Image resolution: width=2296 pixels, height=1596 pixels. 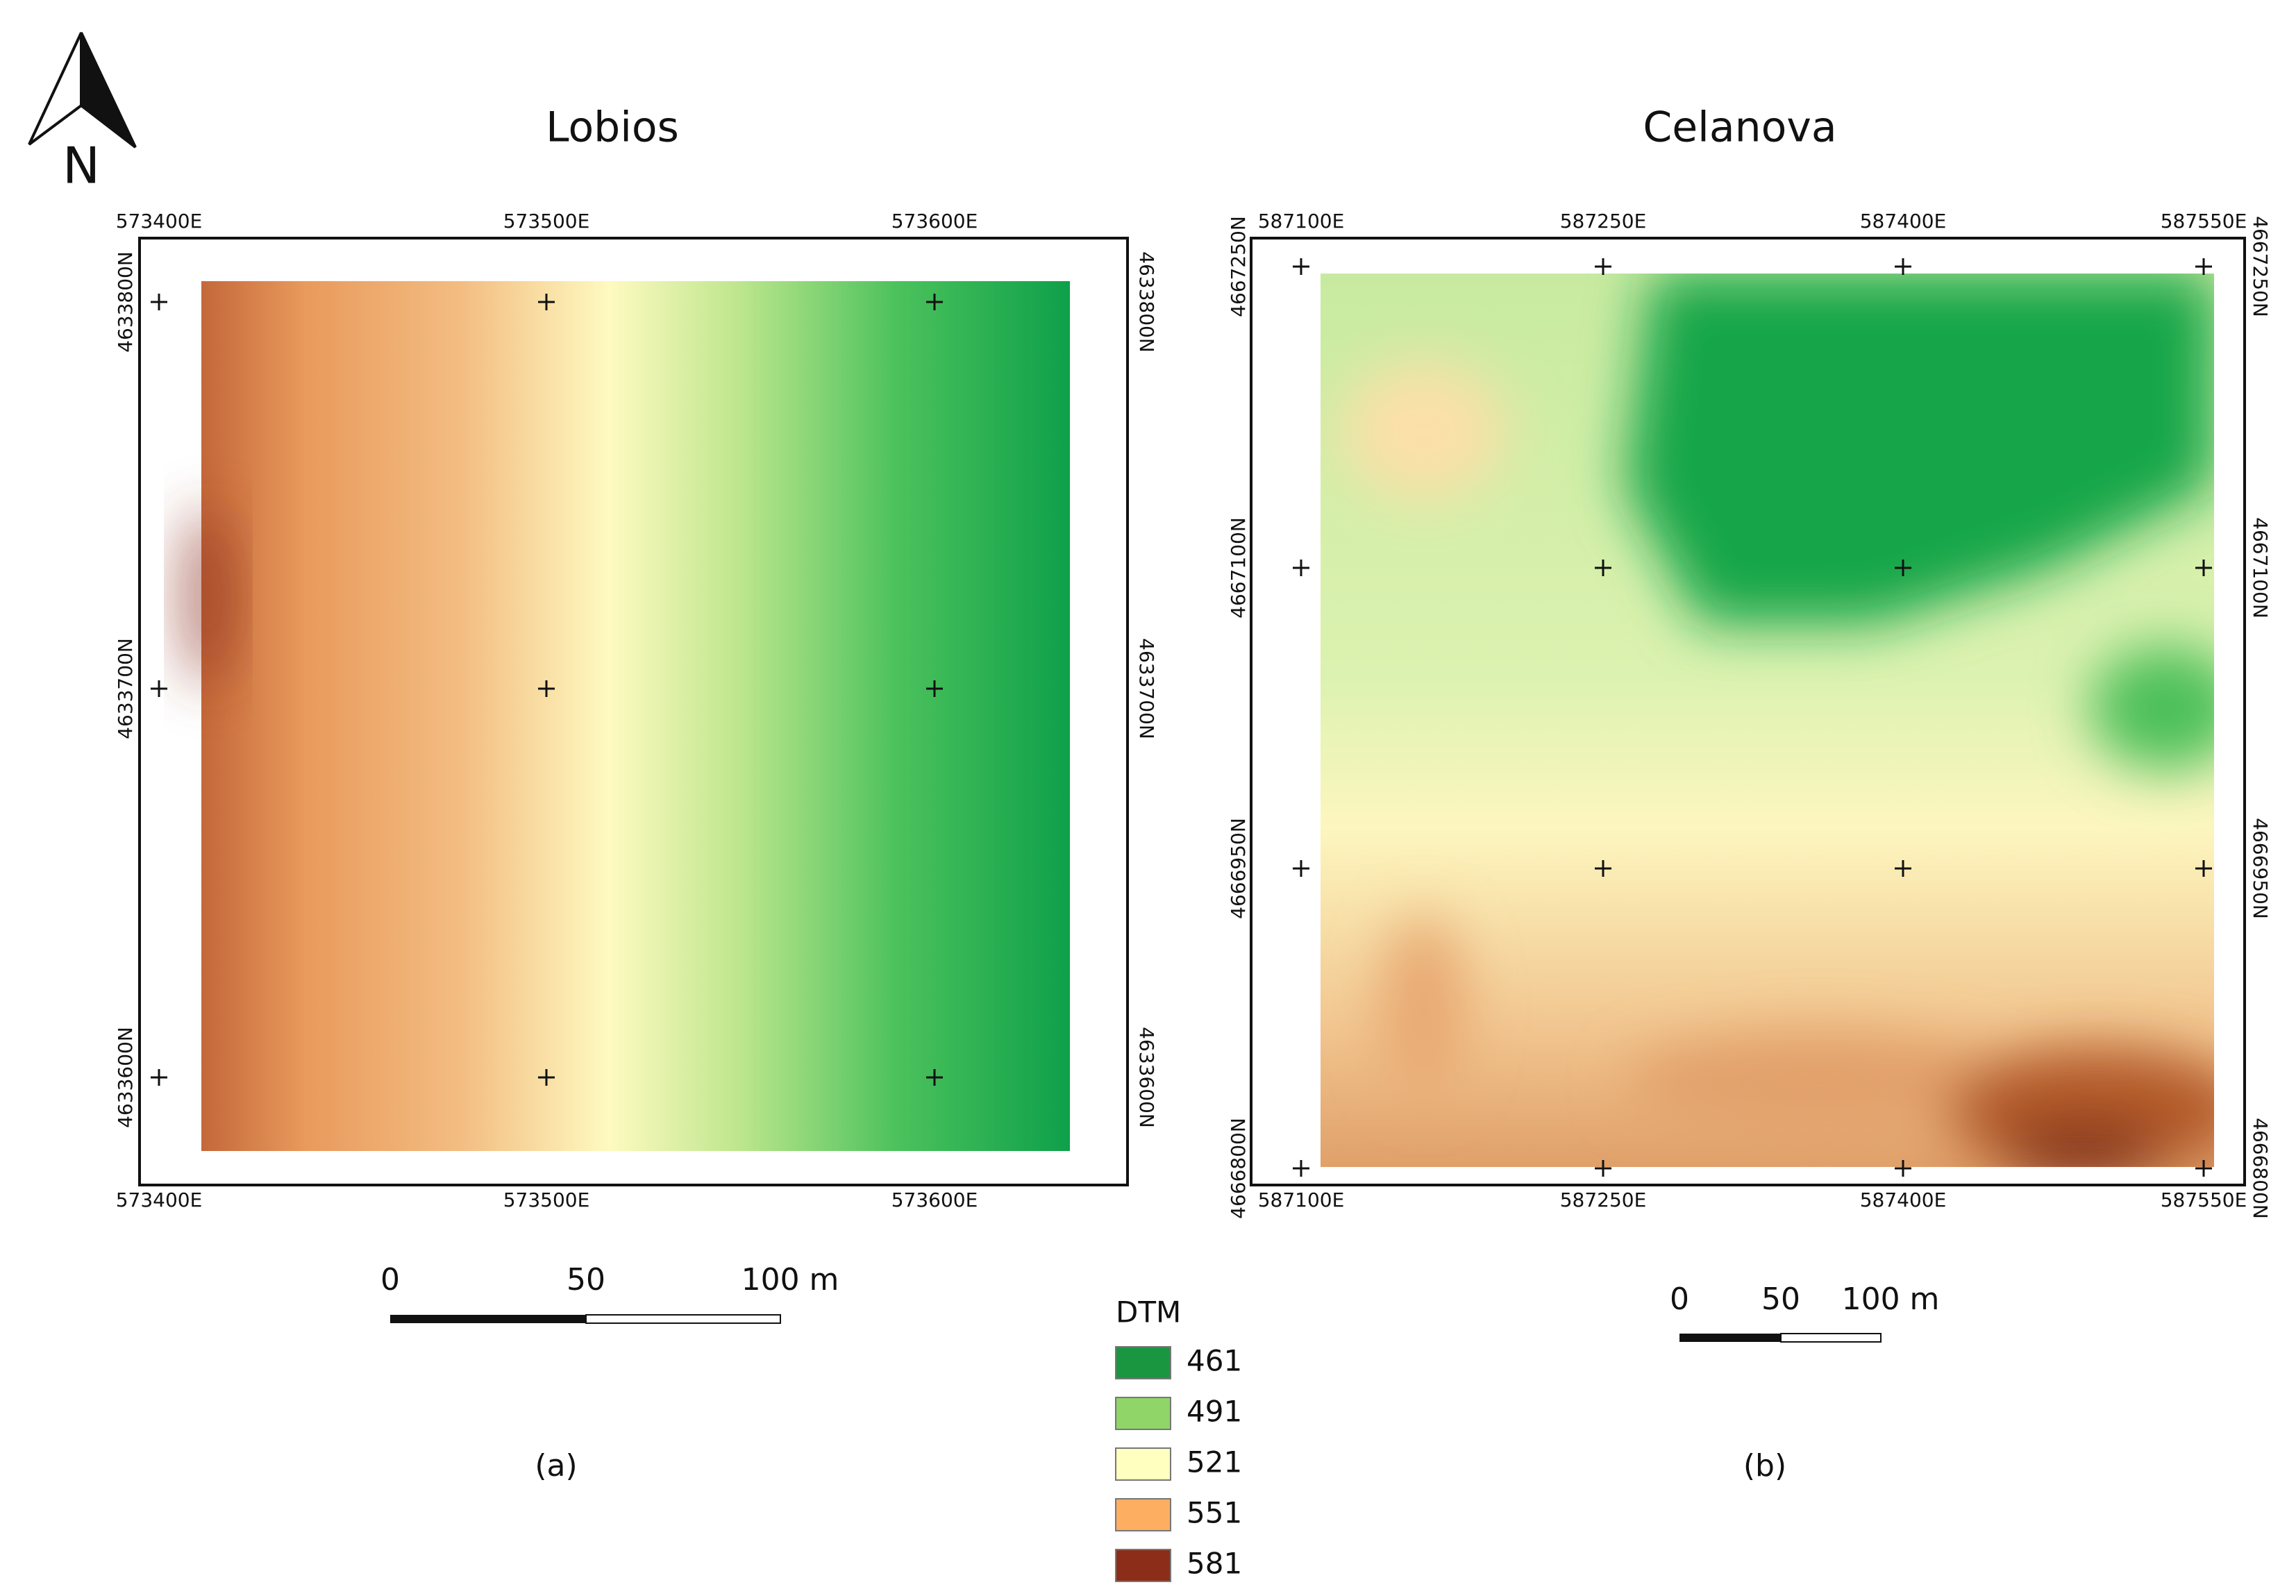 What do you see at coordinates (612, 127) in the screenshot?
I see `map-title: Lobios` at bounding box center [612, 127].